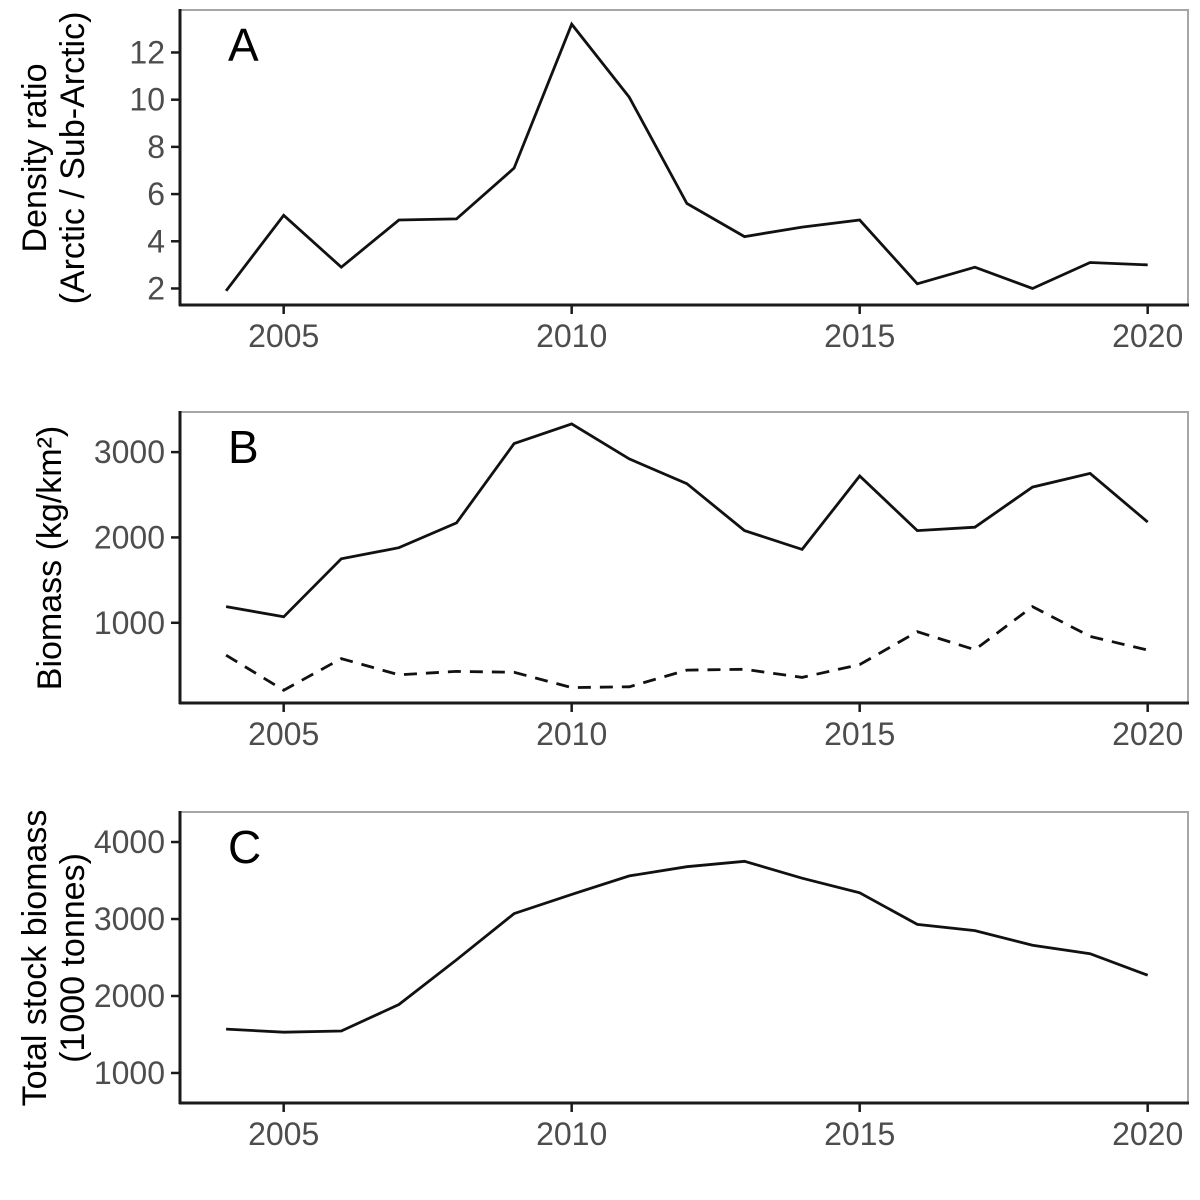 This screenshot has width=1200, height=1200. I want to click on series-line-total-stock-biomass, so click(687, 946).